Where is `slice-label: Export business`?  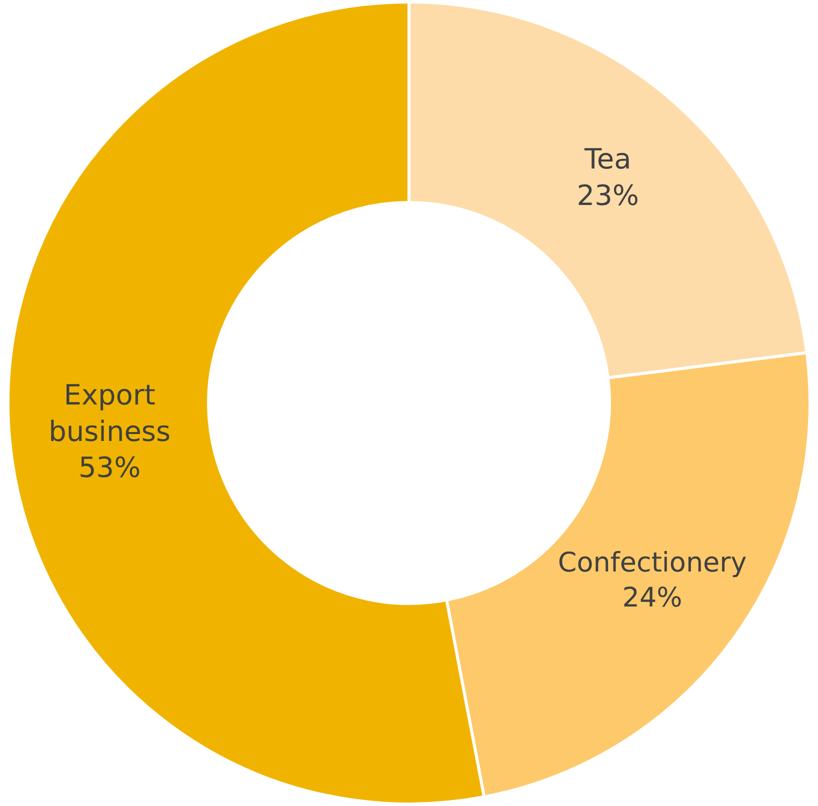
slice-label: Export business is located at coordinates (109, 413).